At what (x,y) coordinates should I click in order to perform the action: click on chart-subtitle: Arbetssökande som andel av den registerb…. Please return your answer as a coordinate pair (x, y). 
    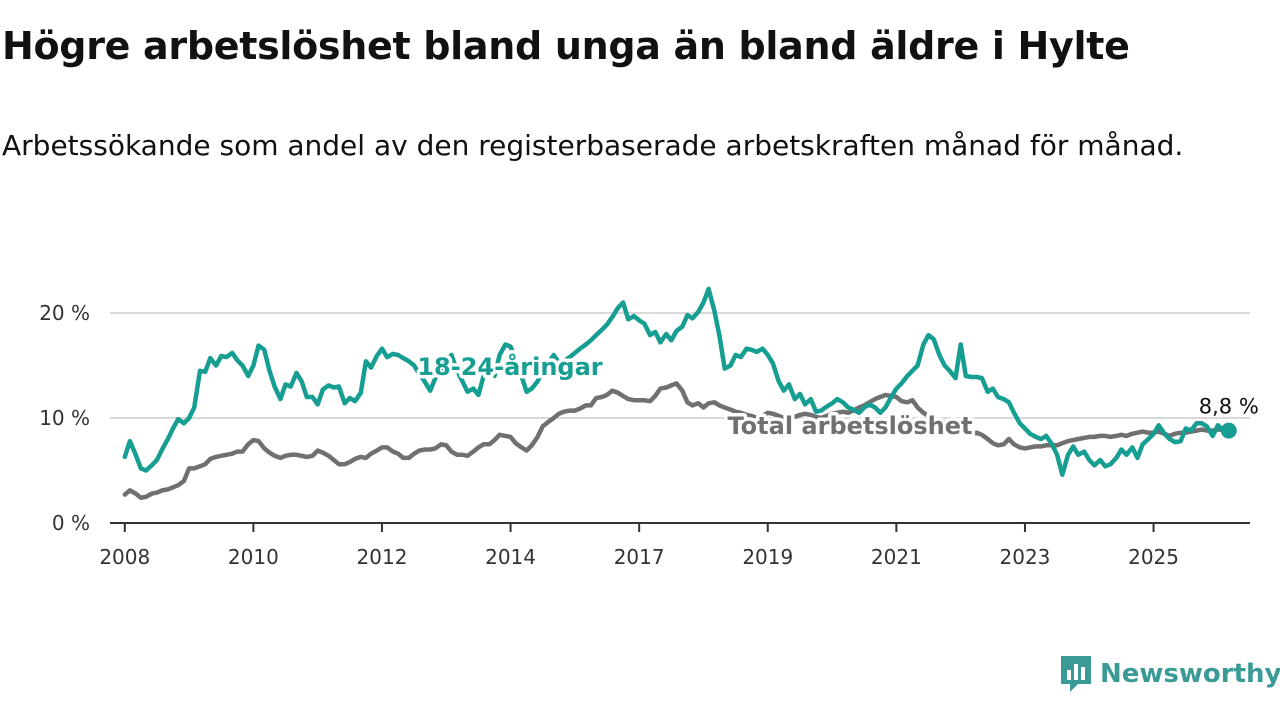
    Looking at the image, I should click on (593, 145).